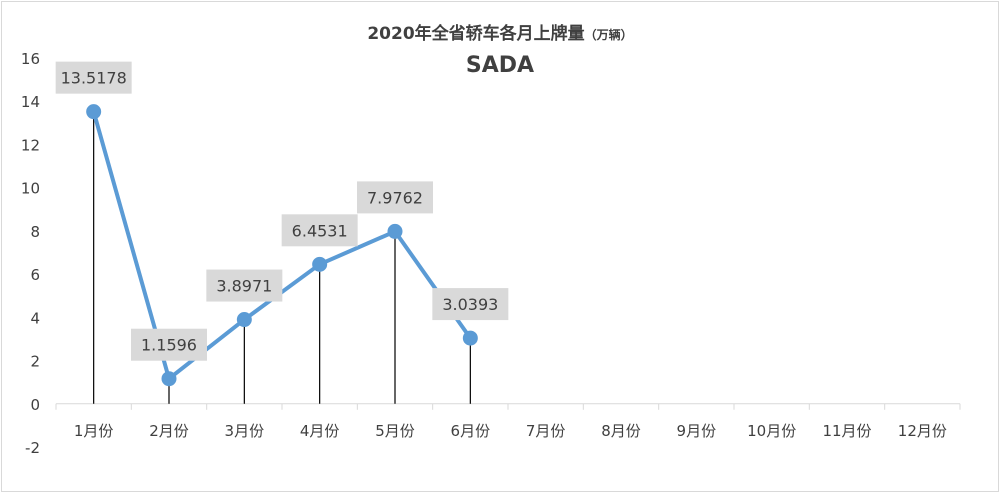  What do you see at coordinates (320, 431) in the screenshot?
I see `x-tick-label: 4月份` at bounding box center [320, 431].